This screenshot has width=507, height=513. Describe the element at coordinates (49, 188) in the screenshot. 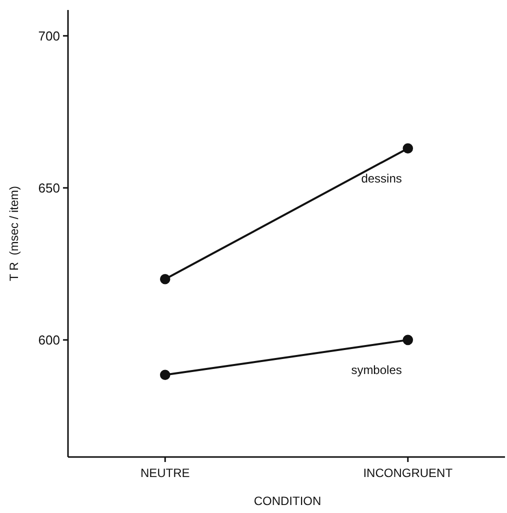

I see `y-tick-label: 650` at that location.